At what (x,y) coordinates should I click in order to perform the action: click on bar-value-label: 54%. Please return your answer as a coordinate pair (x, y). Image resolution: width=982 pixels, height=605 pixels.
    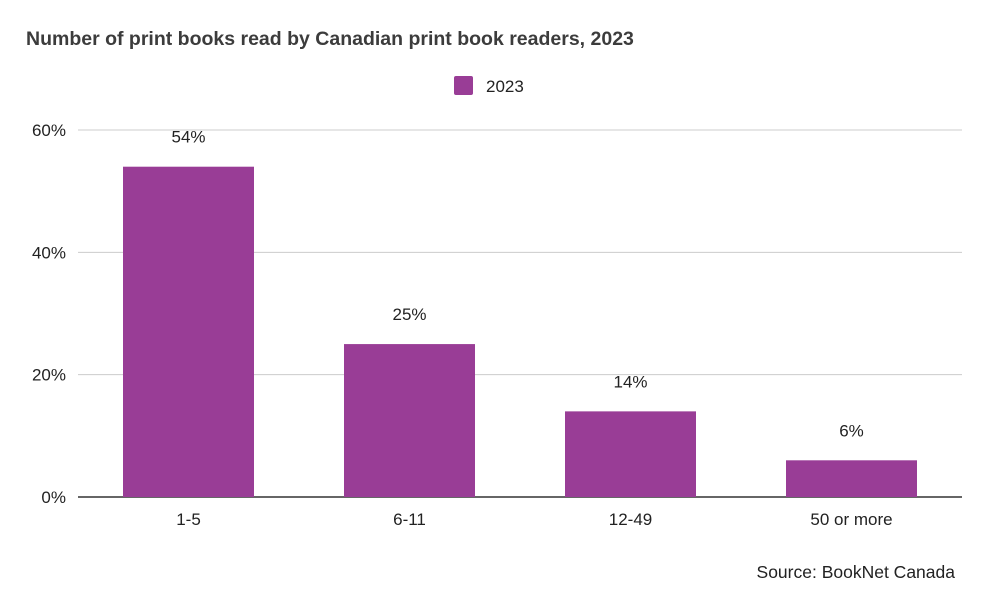
    Looking at the image, I should click on (188, 137).